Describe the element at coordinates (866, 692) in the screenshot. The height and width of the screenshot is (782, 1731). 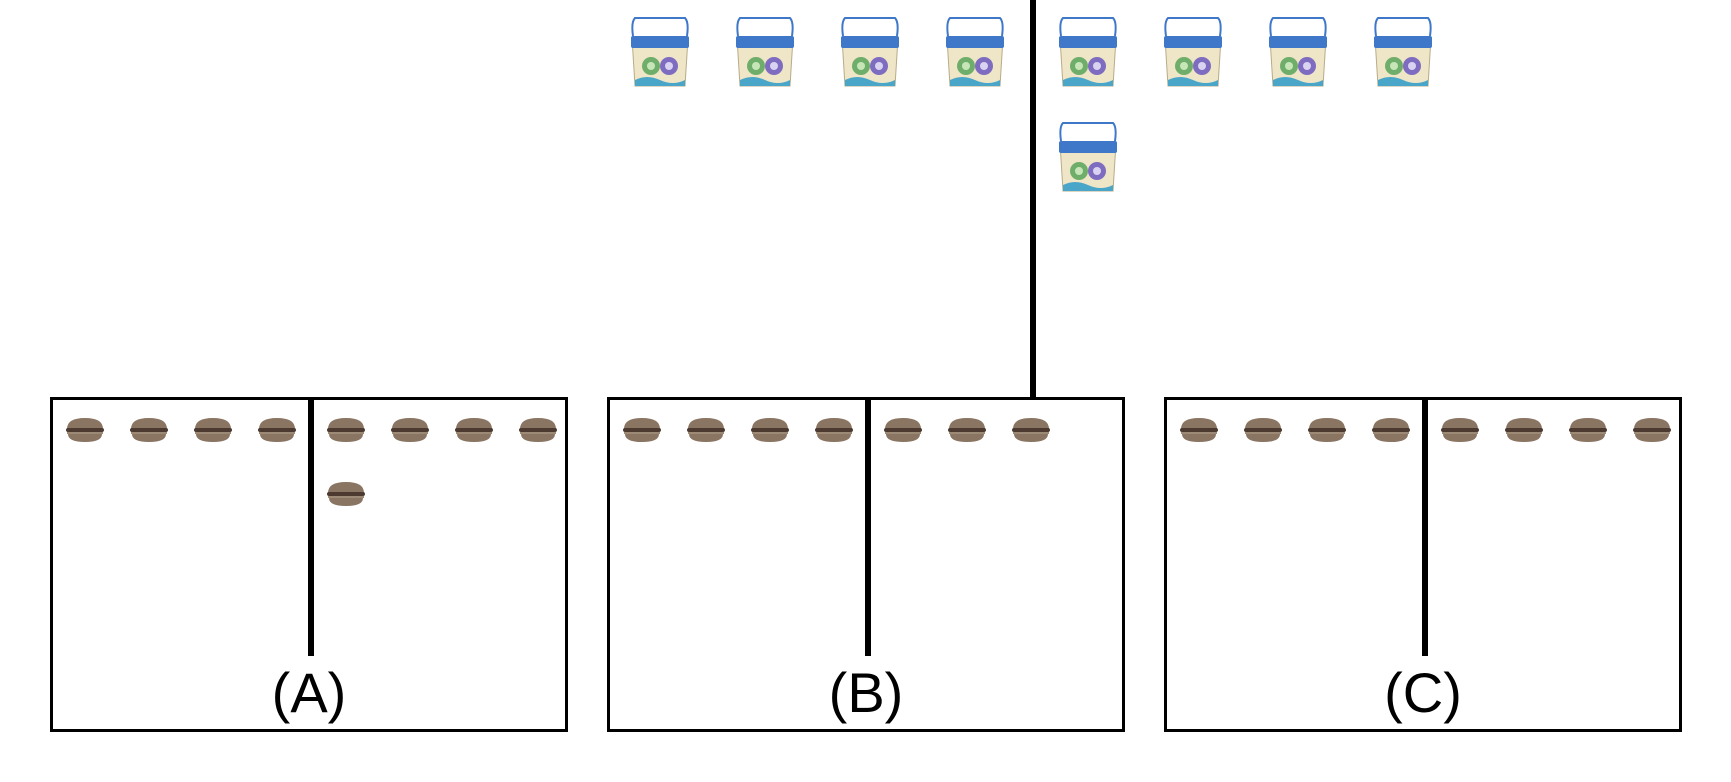
I see `option-b-label: (B)` at that location.